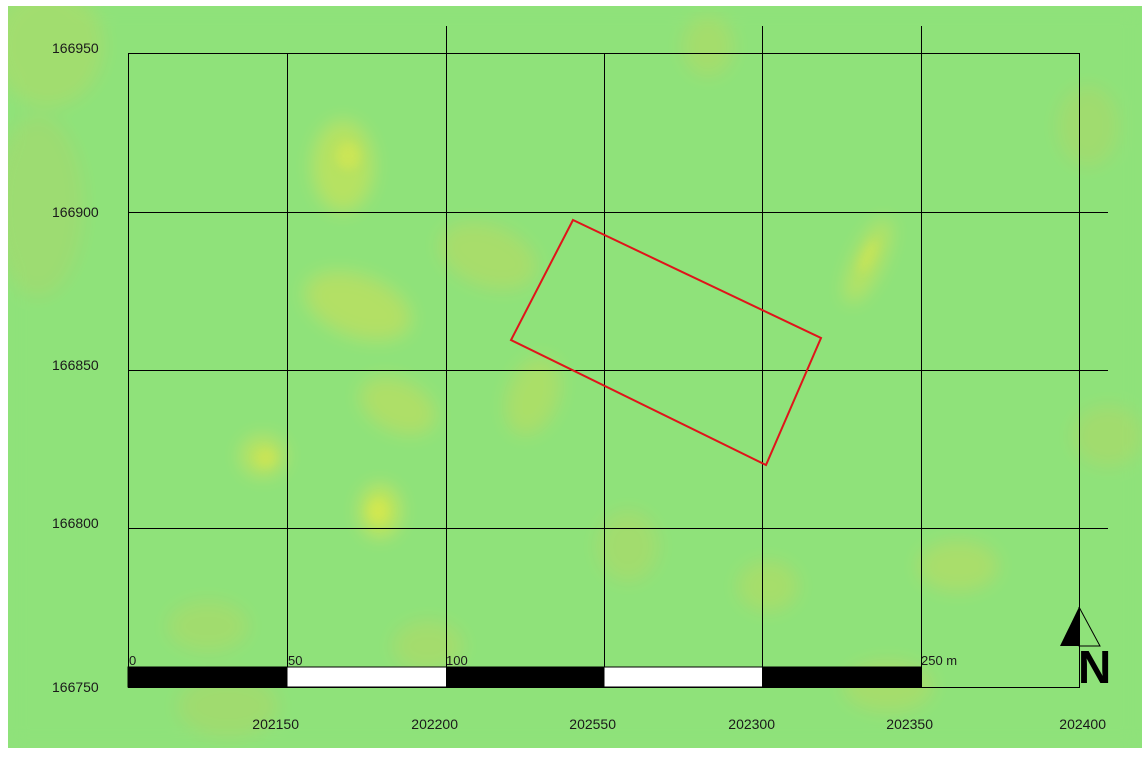 Image resolution: width=1144 pixels, height=758 pixels. Describe the element at coordinates (909, 724) in the screenshot. I see `x-axis-label: 202350` at that location.